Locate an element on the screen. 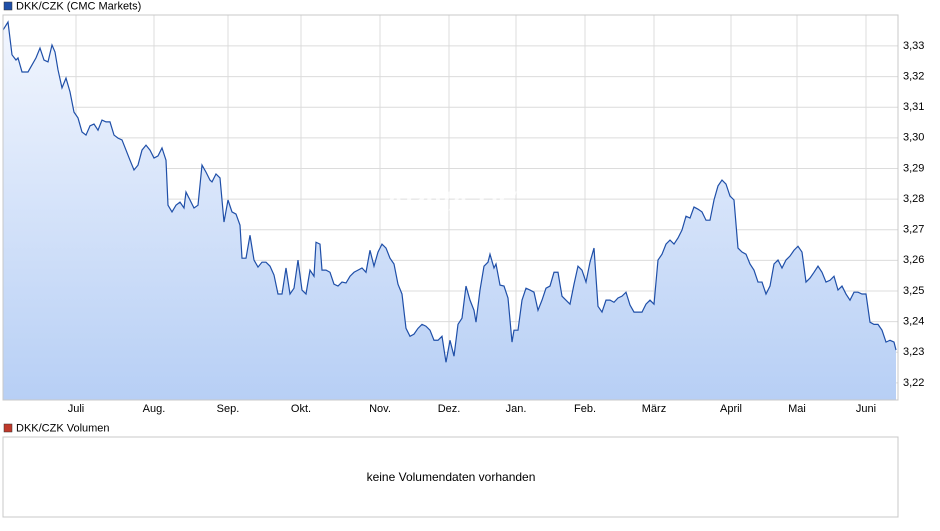 Image resolution: width=940 pixels, height=531 pixels. y-tick-label: 3,25 is located at coordinates (913, 291).